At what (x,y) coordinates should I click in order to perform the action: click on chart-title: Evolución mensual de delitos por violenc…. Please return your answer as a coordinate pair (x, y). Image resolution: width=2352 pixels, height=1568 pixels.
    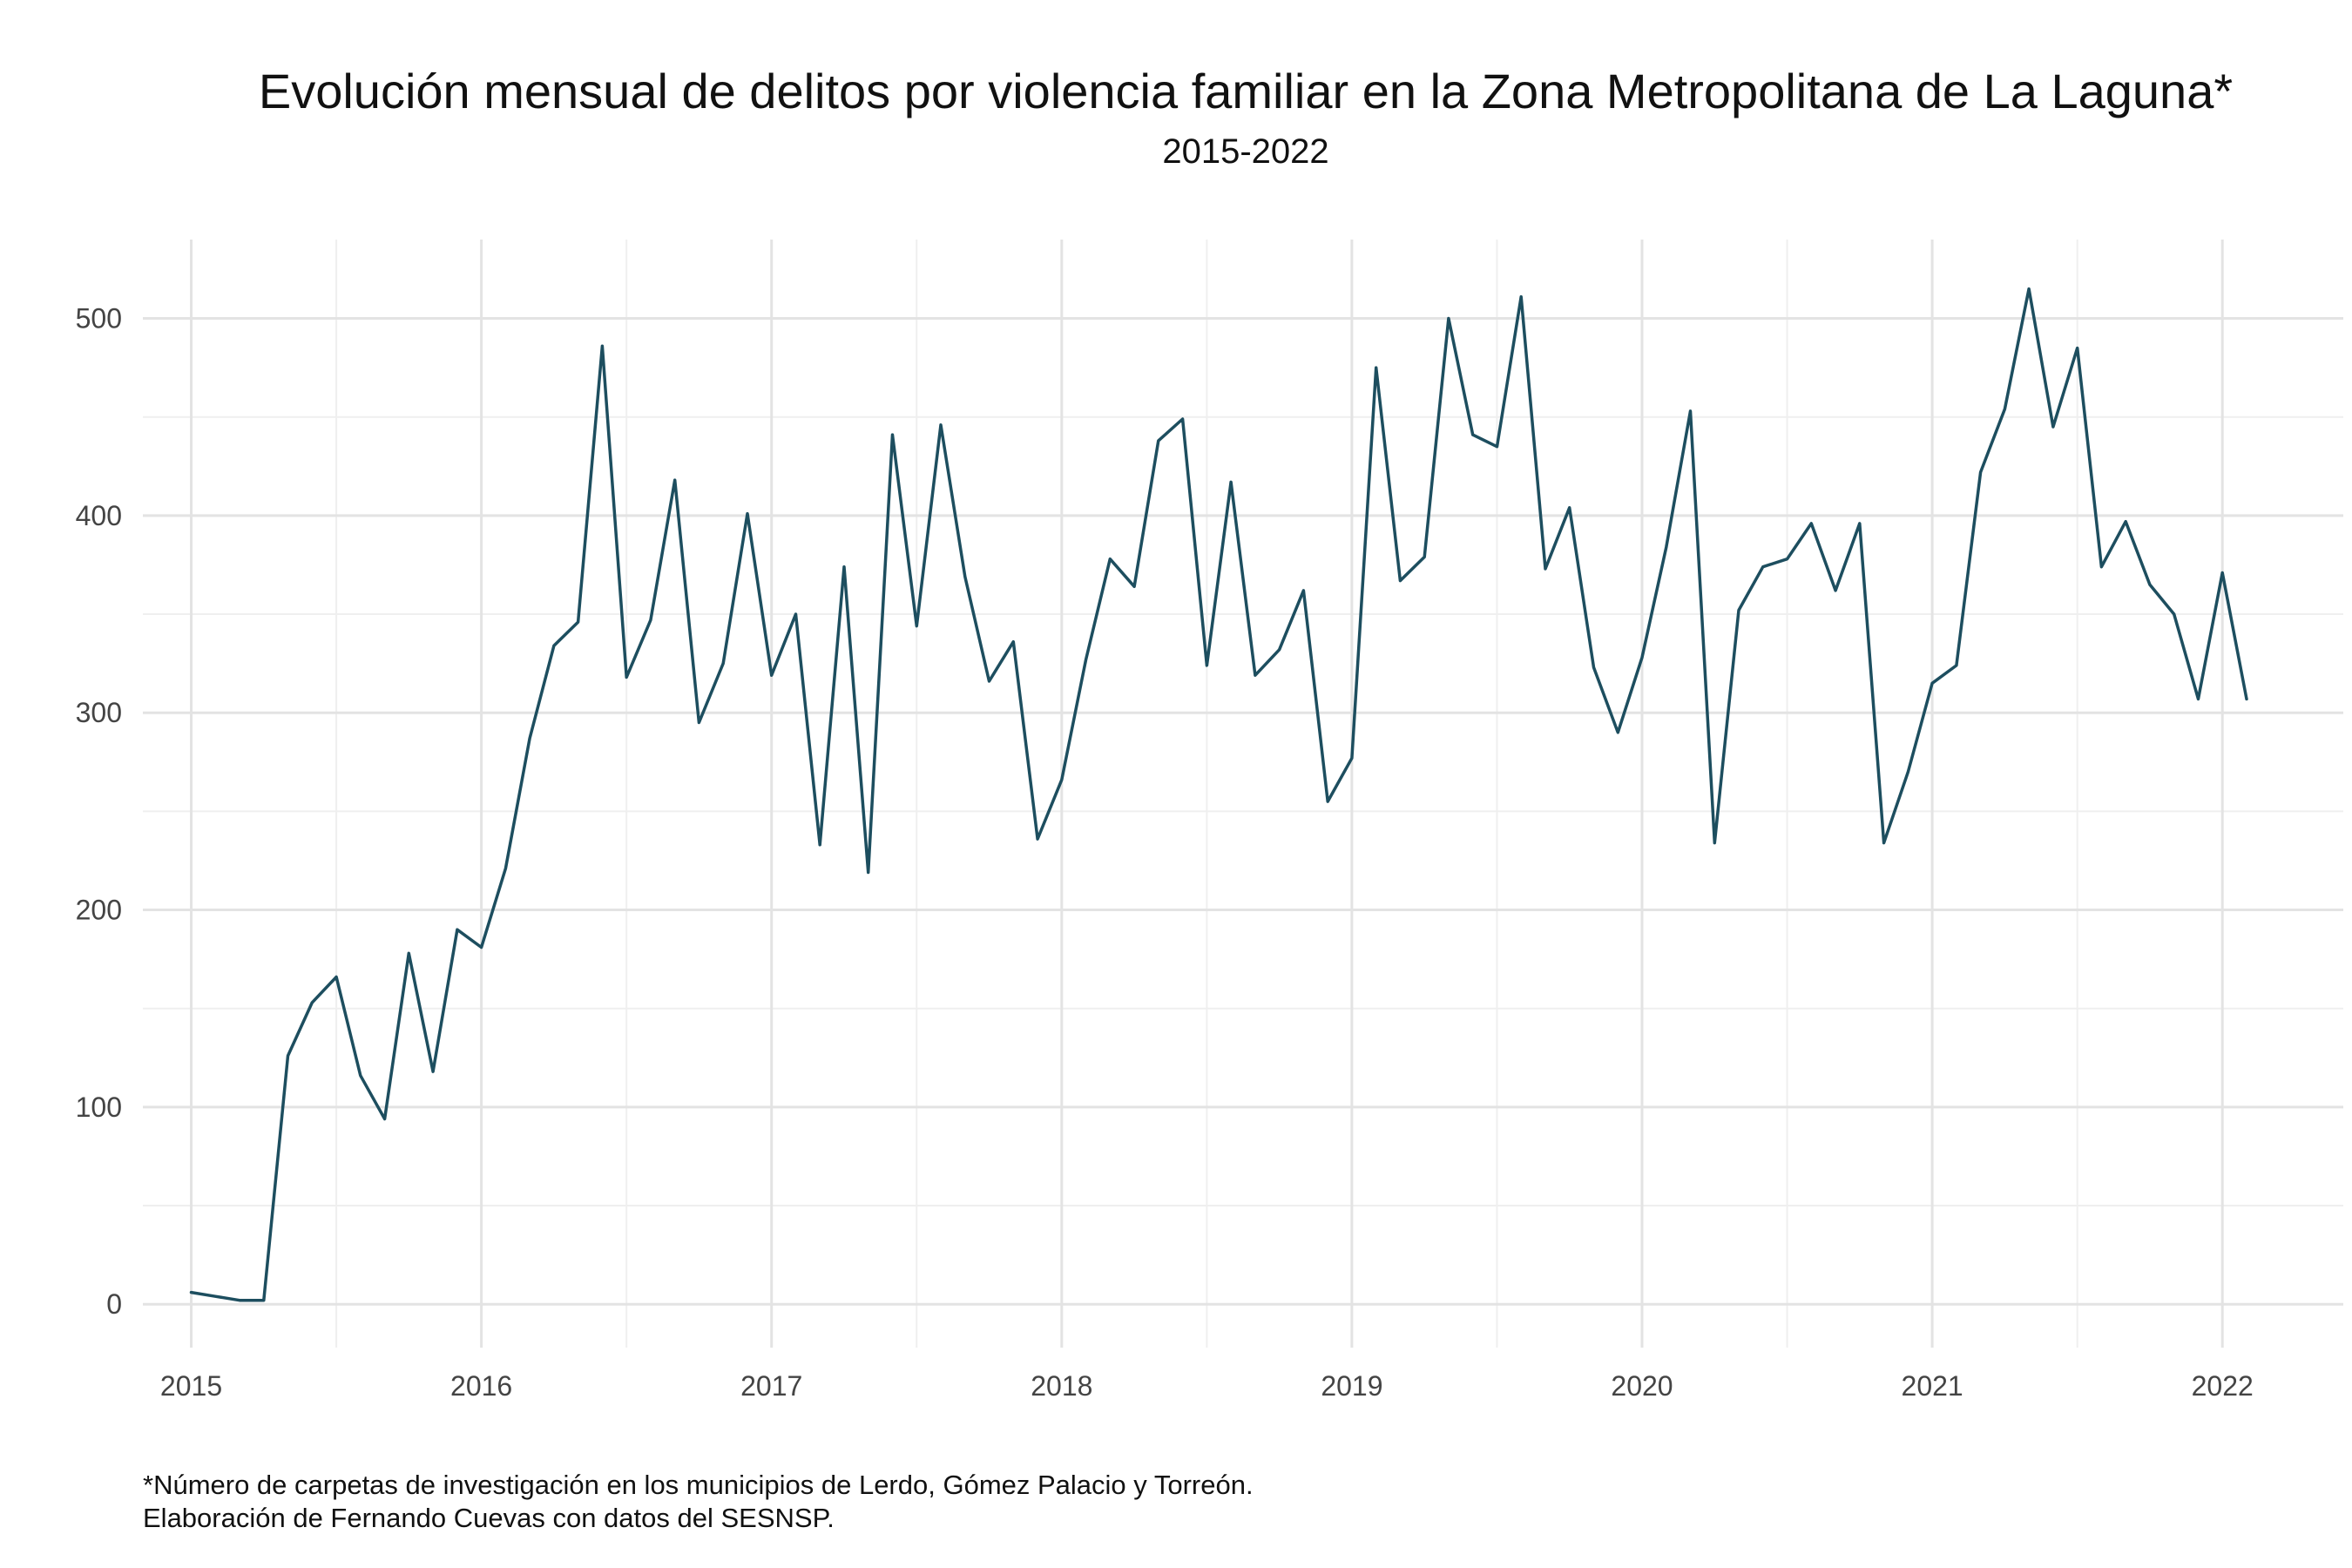
    Looking at the image, I should click on (1246, 91).